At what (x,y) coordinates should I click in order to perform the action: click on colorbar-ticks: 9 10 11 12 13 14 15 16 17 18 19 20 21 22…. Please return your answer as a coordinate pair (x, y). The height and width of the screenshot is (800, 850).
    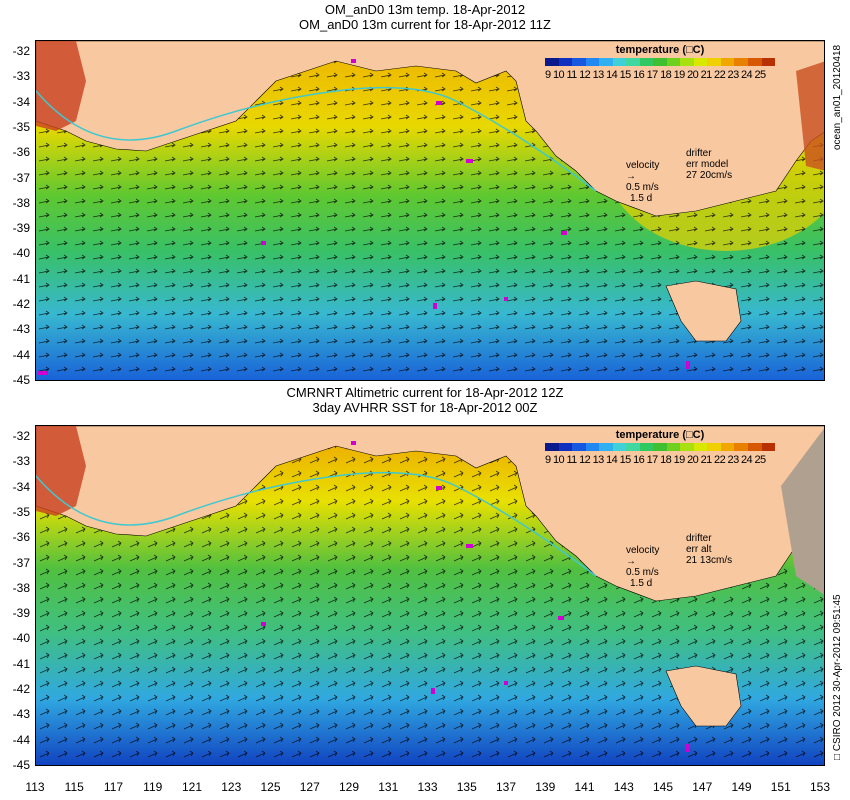
    Looking at the image, I should click on (655, 460).